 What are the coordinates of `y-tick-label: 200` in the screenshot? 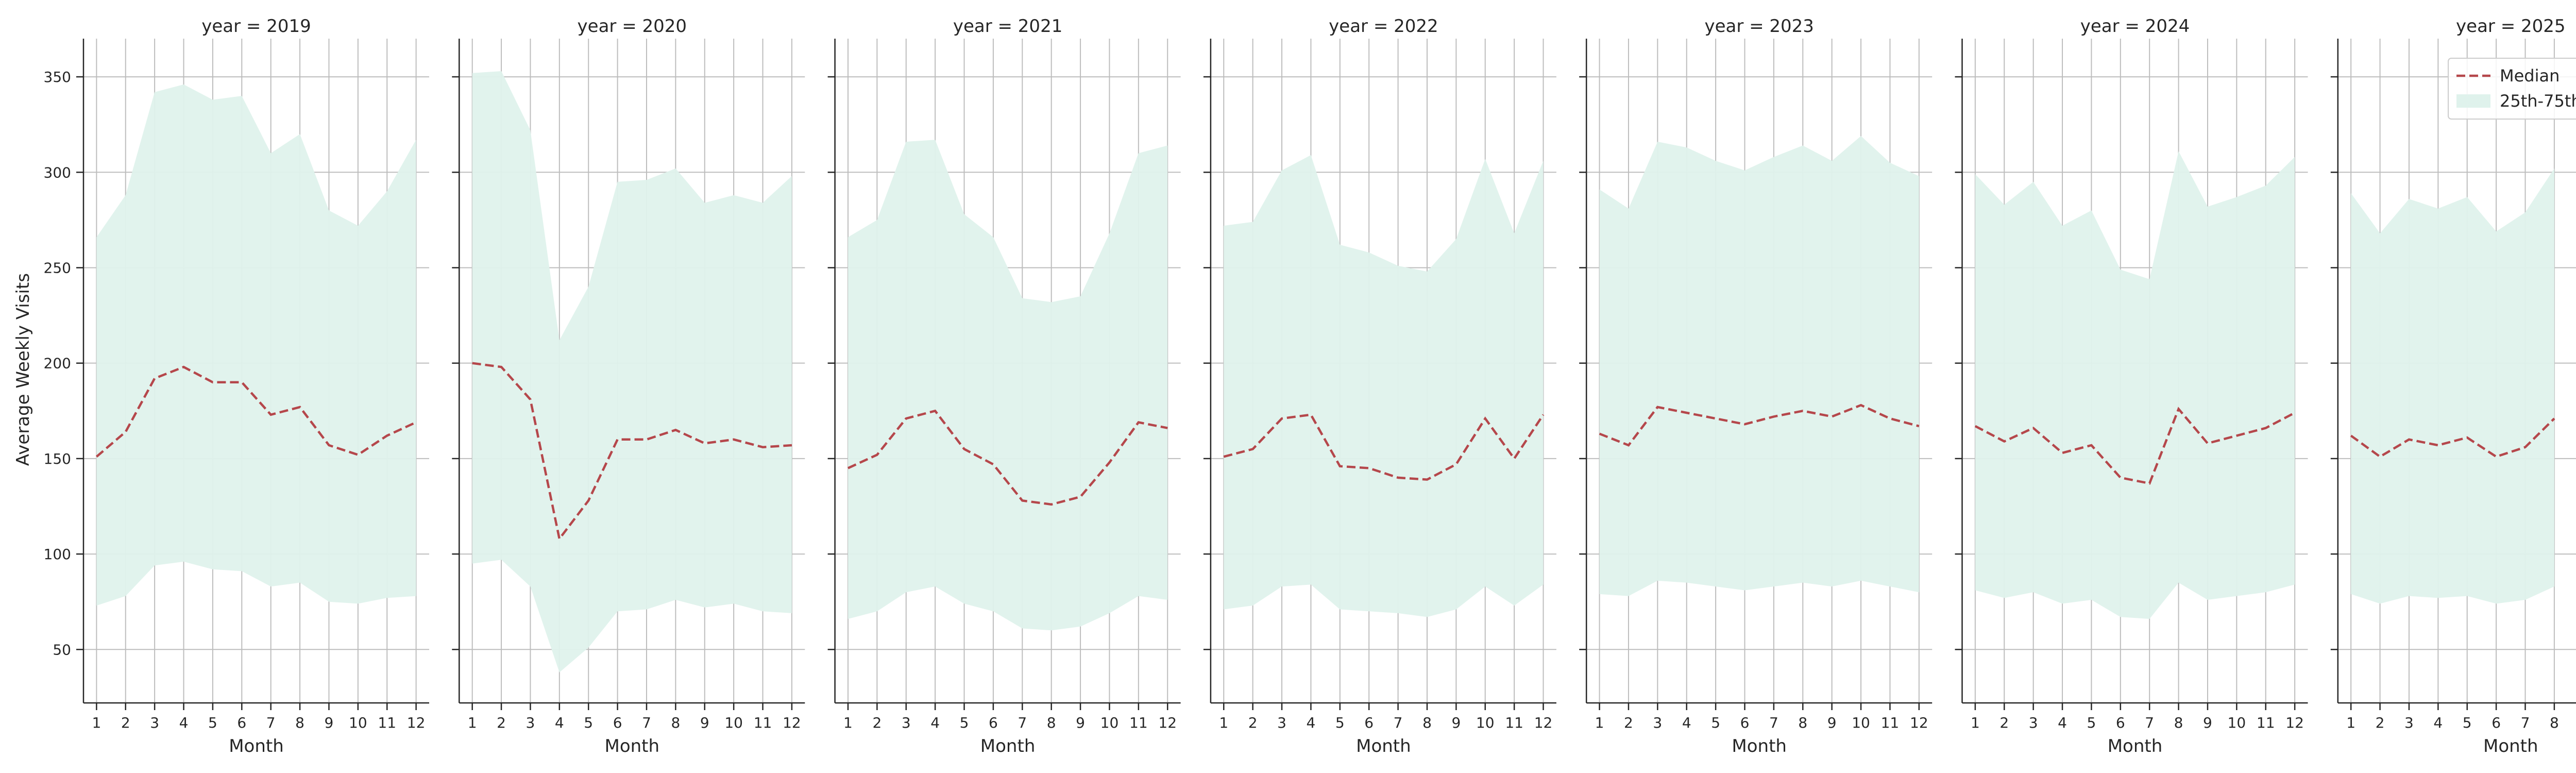 It's located at (57, 363).